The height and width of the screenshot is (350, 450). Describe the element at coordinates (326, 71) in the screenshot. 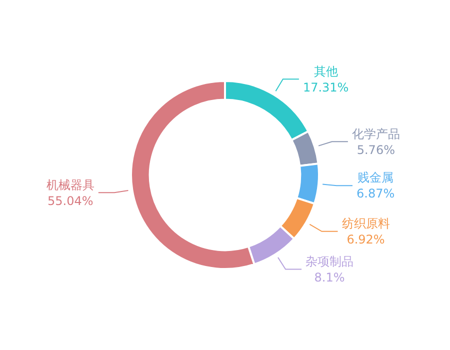

I see `slice-label: 其他` at that location.